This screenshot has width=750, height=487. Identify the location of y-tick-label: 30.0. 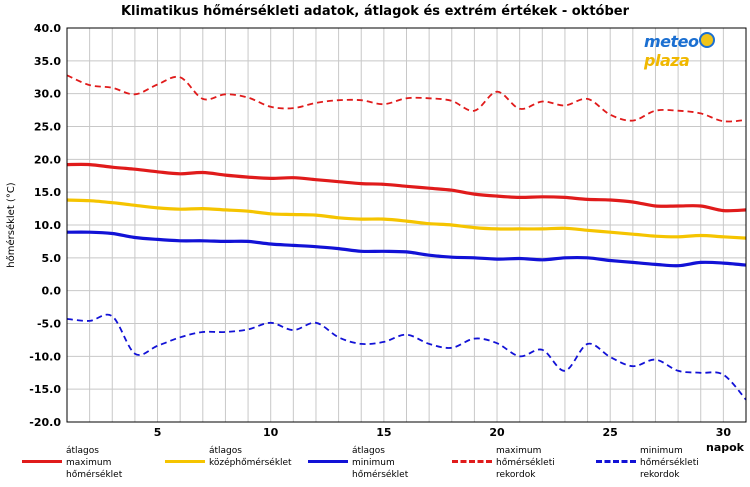
(47, 94).